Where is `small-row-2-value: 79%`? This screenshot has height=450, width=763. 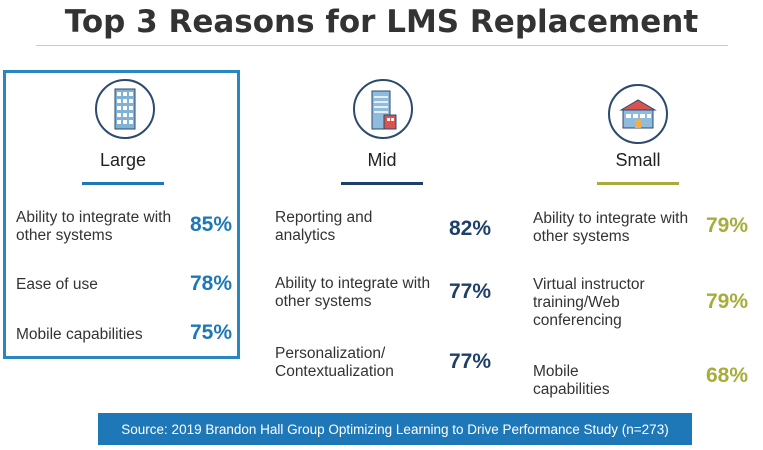 small-row-2-value: 79% is located at coordinates (726, 301).